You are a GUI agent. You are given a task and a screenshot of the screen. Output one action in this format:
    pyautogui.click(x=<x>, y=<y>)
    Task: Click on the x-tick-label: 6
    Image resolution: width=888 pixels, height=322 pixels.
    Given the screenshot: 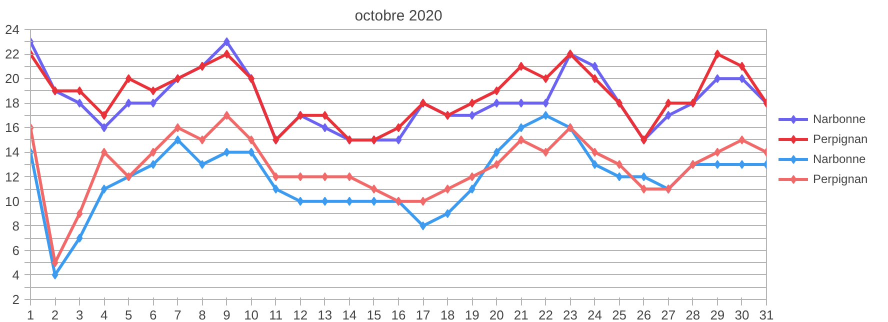 What is the action you would take?
    pyautogui.click(x=153, y=315)
    